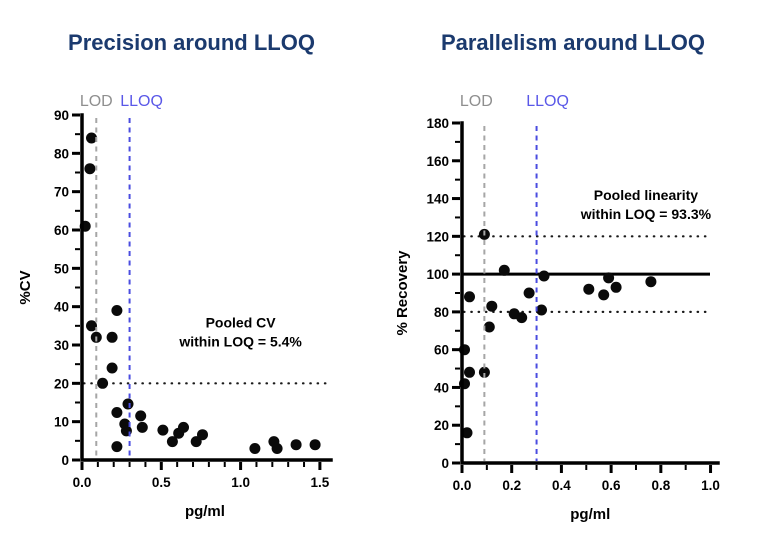 This screenshot has height=534, width=763. I want to click on y-axis-label: %CV, so click(25, 287).